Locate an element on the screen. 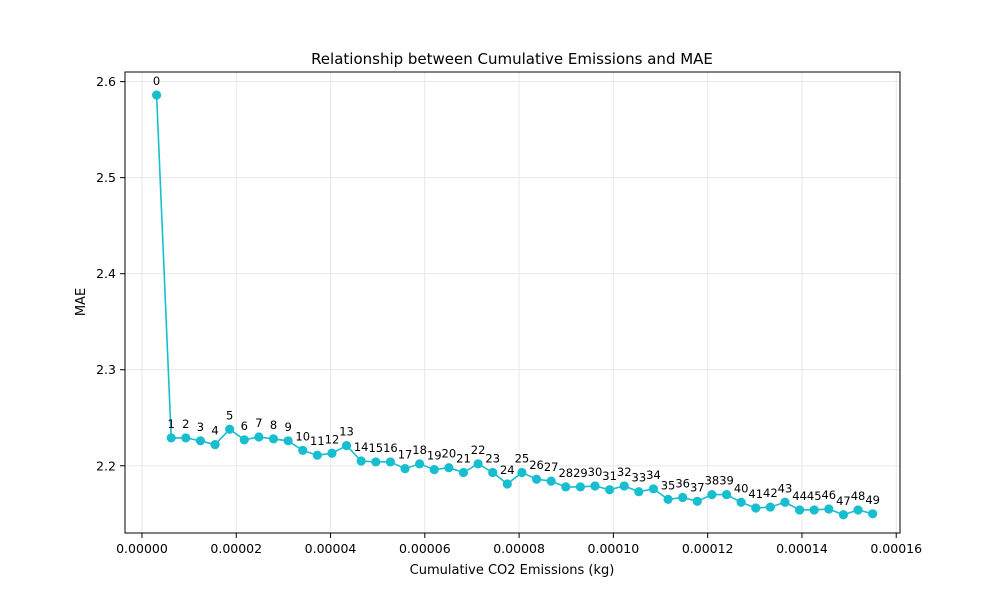 The height and width of the screenshot is (600, 1000). data-label: 29 is located at coordinates (580, 473).